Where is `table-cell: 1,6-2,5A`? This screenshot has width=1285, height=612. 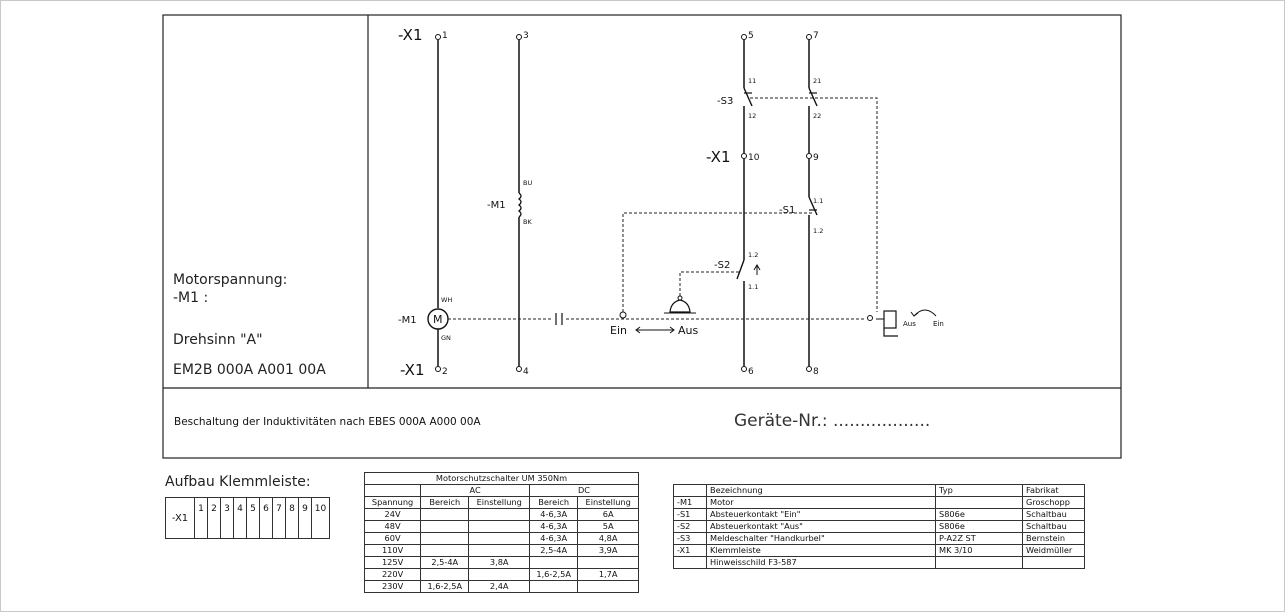 table-cell: 1,6-2,5A is located at coordinates (445, 586).